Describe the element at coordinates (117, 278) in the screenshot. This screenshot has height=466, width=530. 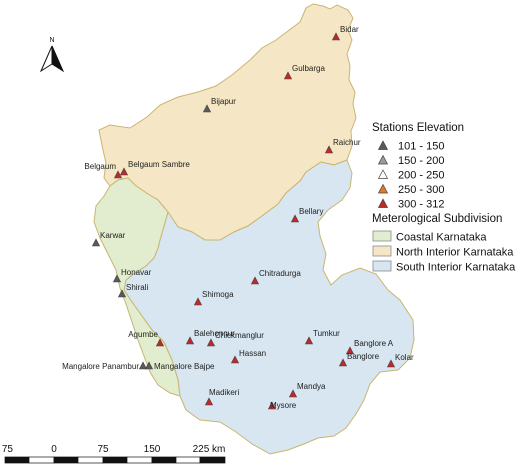
I see `station-marker-honavar` at that location.